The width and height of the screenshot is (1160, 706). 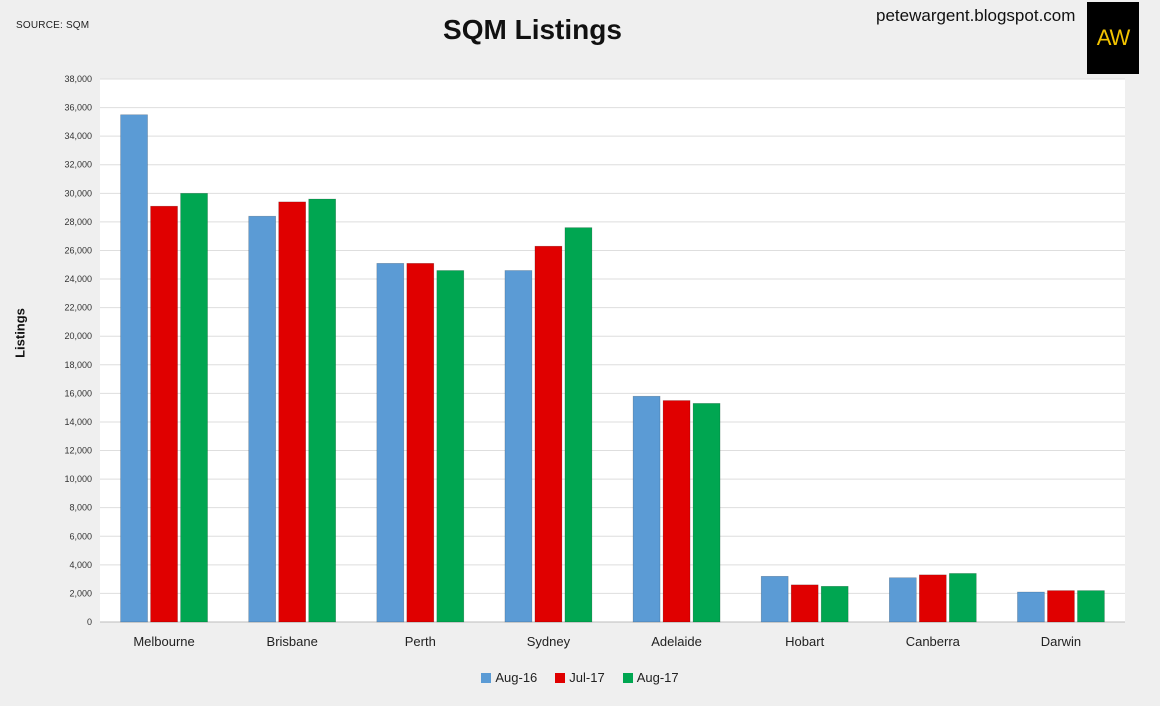 What do you see at coordinates (516, 677) in the screenshot?
I see `legend-label: Aug-16` at bounding box center [516, 677].